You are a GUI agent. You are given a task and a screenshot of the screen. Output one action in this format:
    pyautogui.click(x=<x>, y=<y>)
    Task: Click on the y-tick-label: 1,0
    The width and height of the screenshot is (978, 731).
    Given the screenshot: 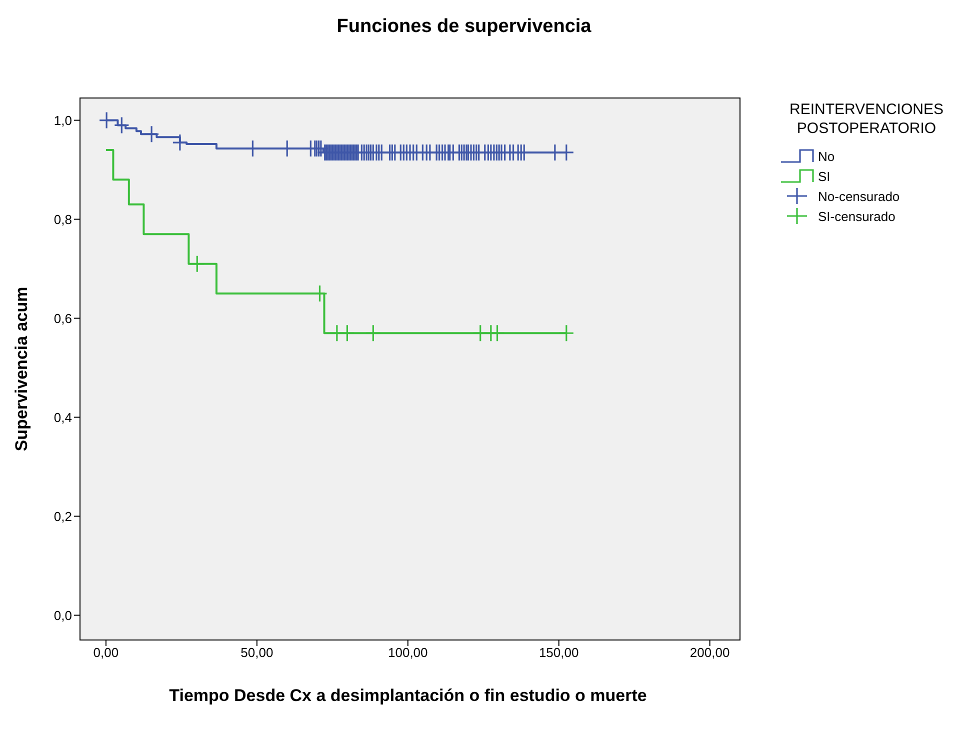 What is the action you would take?
    pyautogui.click(x=63, y=120)
    